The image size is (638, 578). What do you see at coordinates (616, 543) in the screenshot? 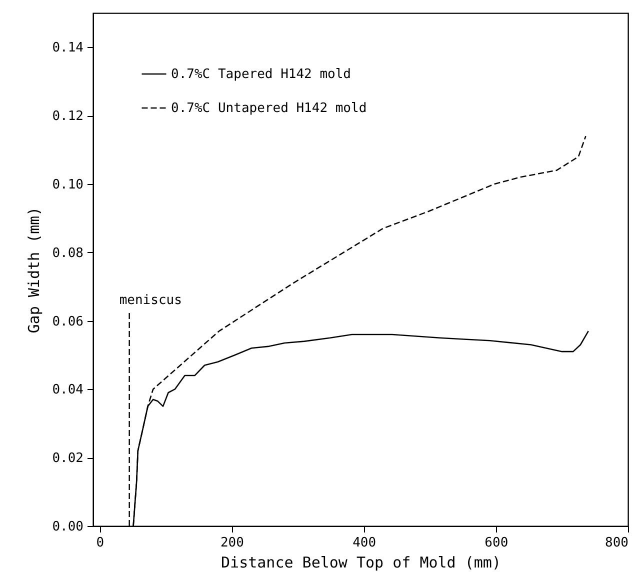
I see `x-tick-label: 800` at bounding box center [616, 543].